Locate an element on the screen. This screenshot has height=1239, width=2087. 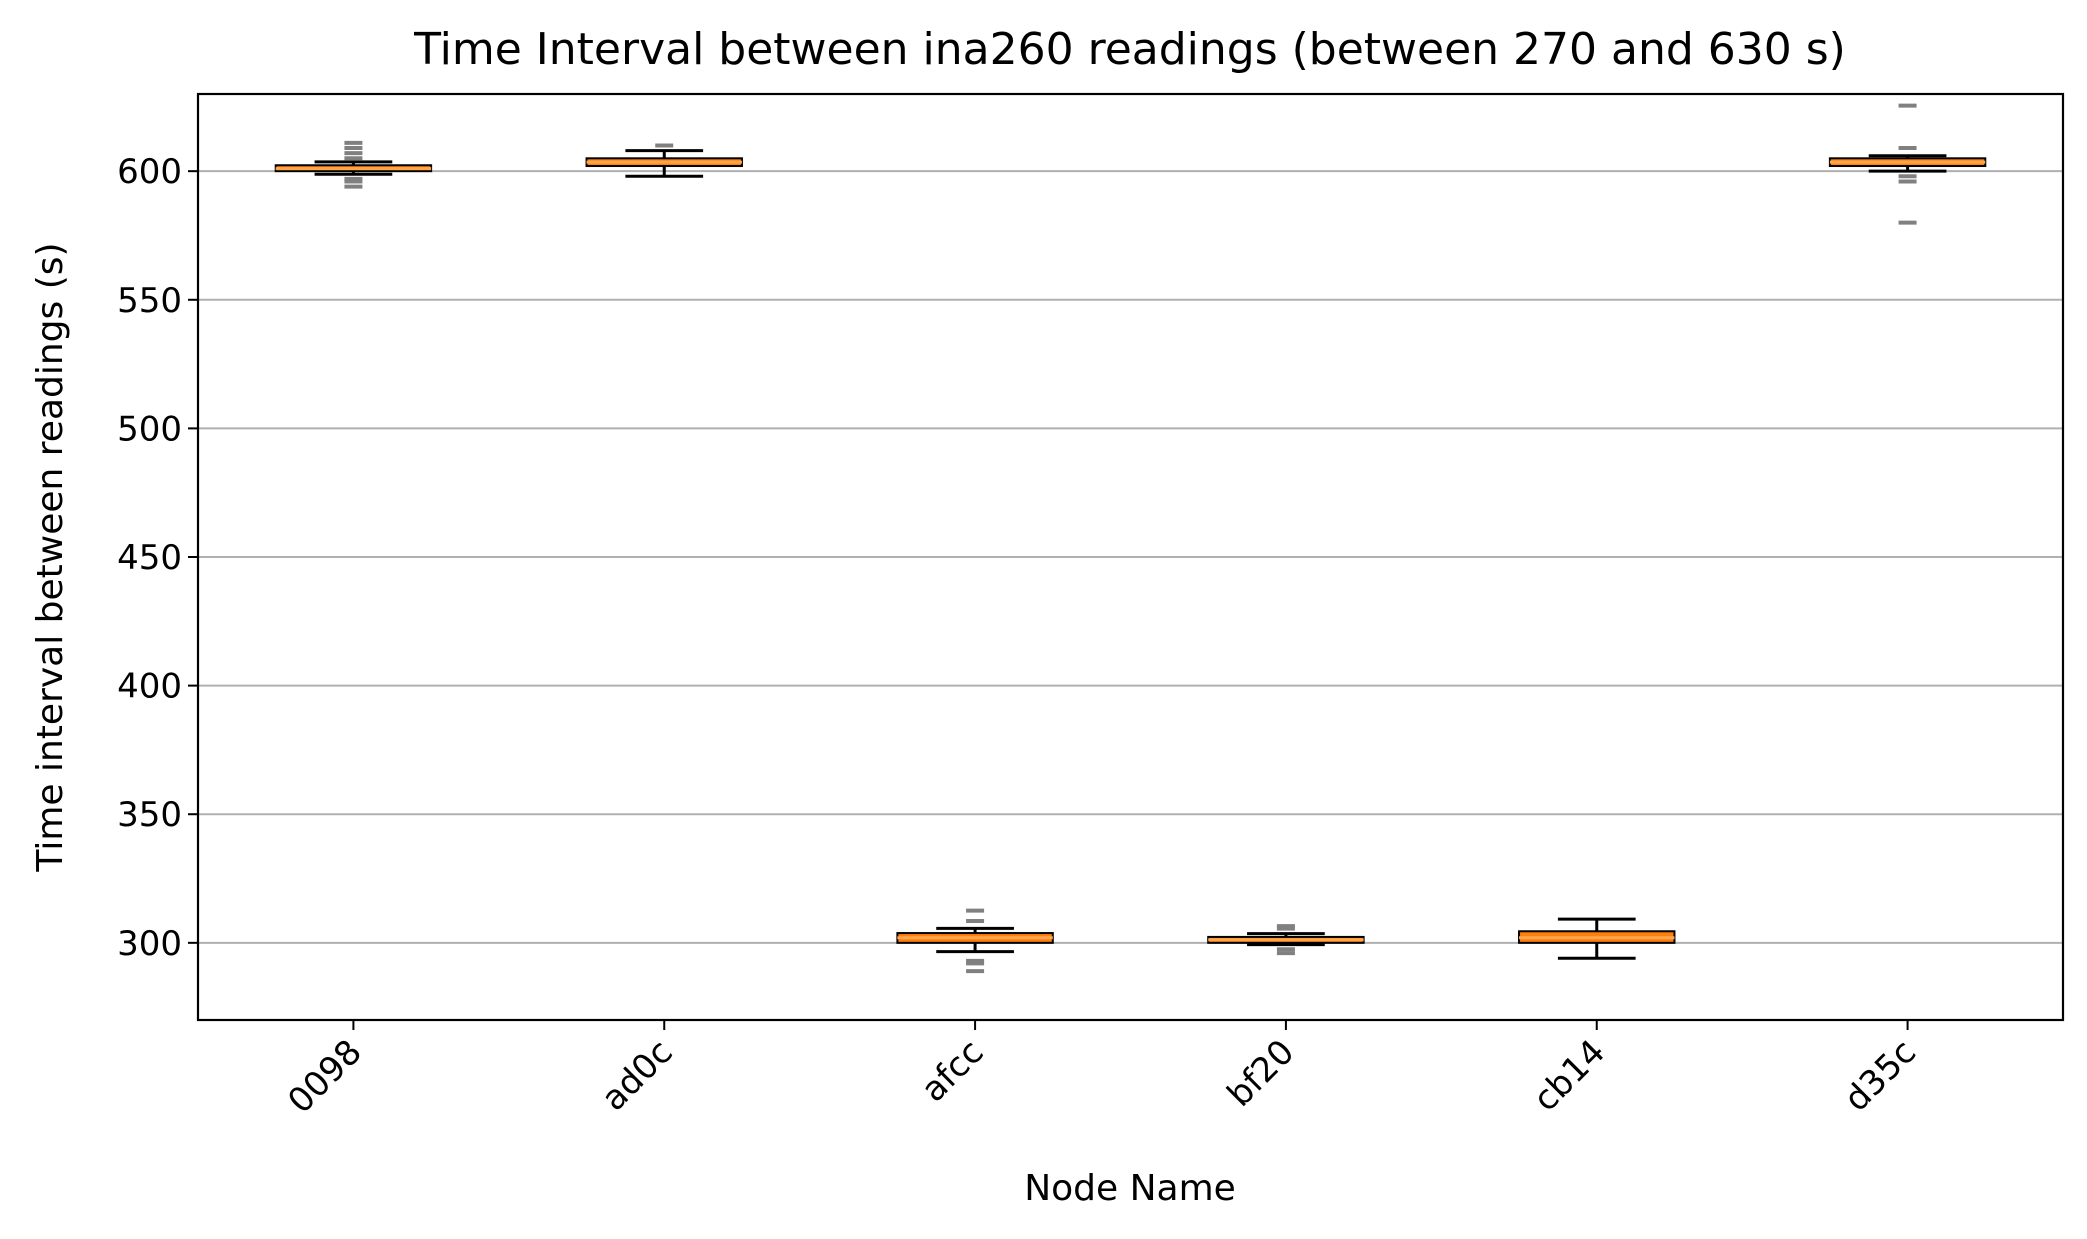
y-tick-label-300: 300 is located at coordinates (149, 944).